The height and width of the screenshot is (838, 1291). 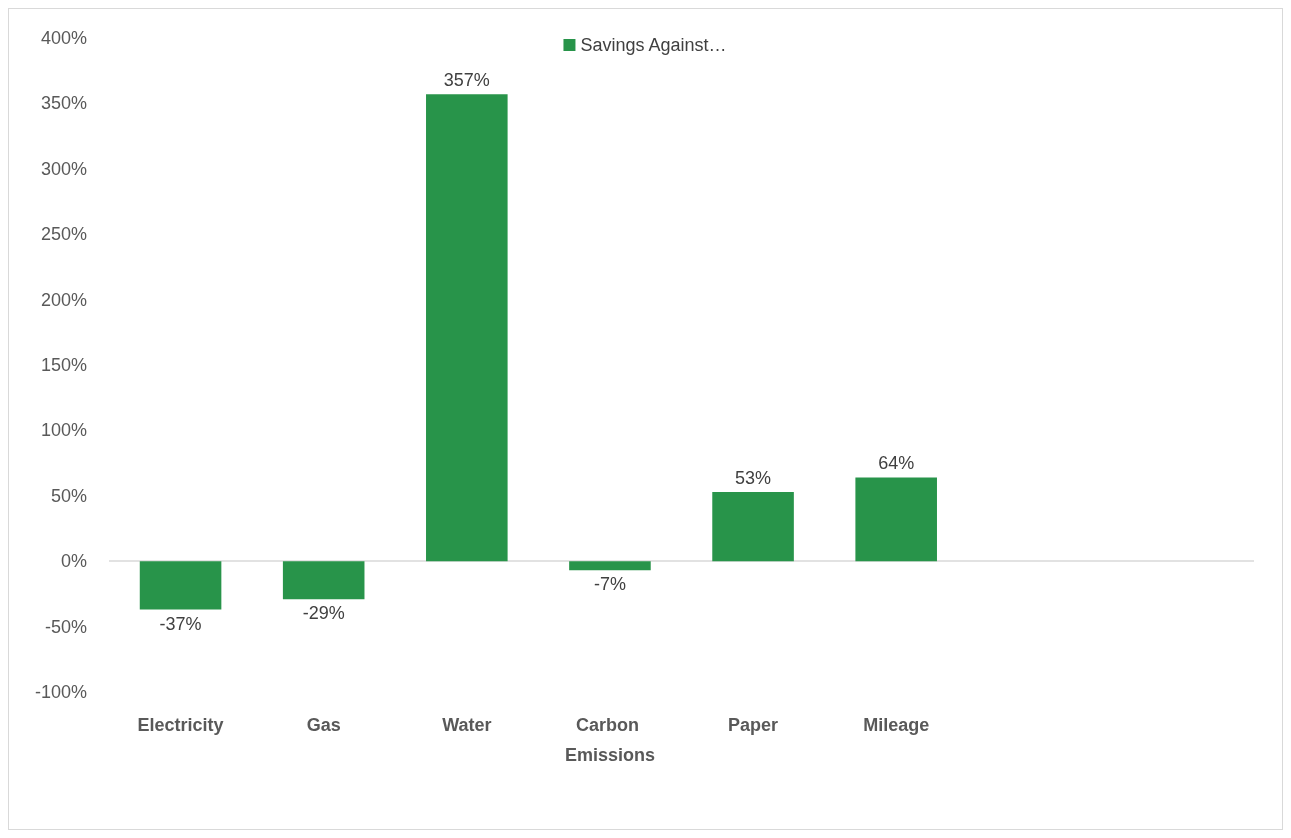 I want to click on y-tick-label: -100%, so click(x=60, y=692).